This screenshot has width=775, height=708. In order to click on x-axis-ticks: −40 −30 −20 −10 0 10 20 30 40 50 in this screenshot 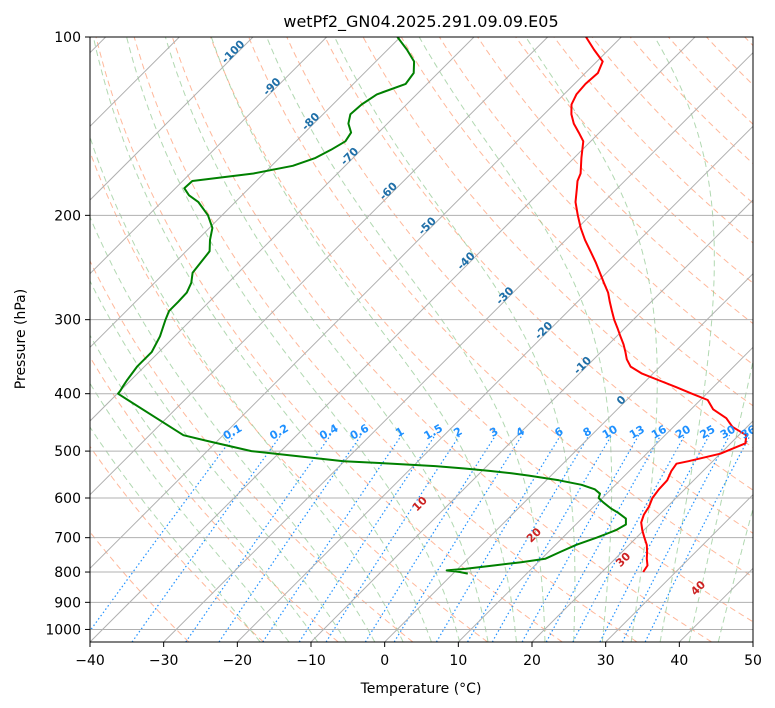, I will do `click(418, 655)`.